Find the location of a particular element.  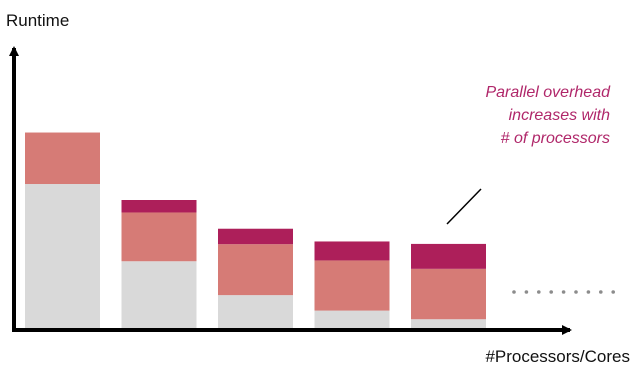

annotation-leader-line is located at coordinates (464, 206).